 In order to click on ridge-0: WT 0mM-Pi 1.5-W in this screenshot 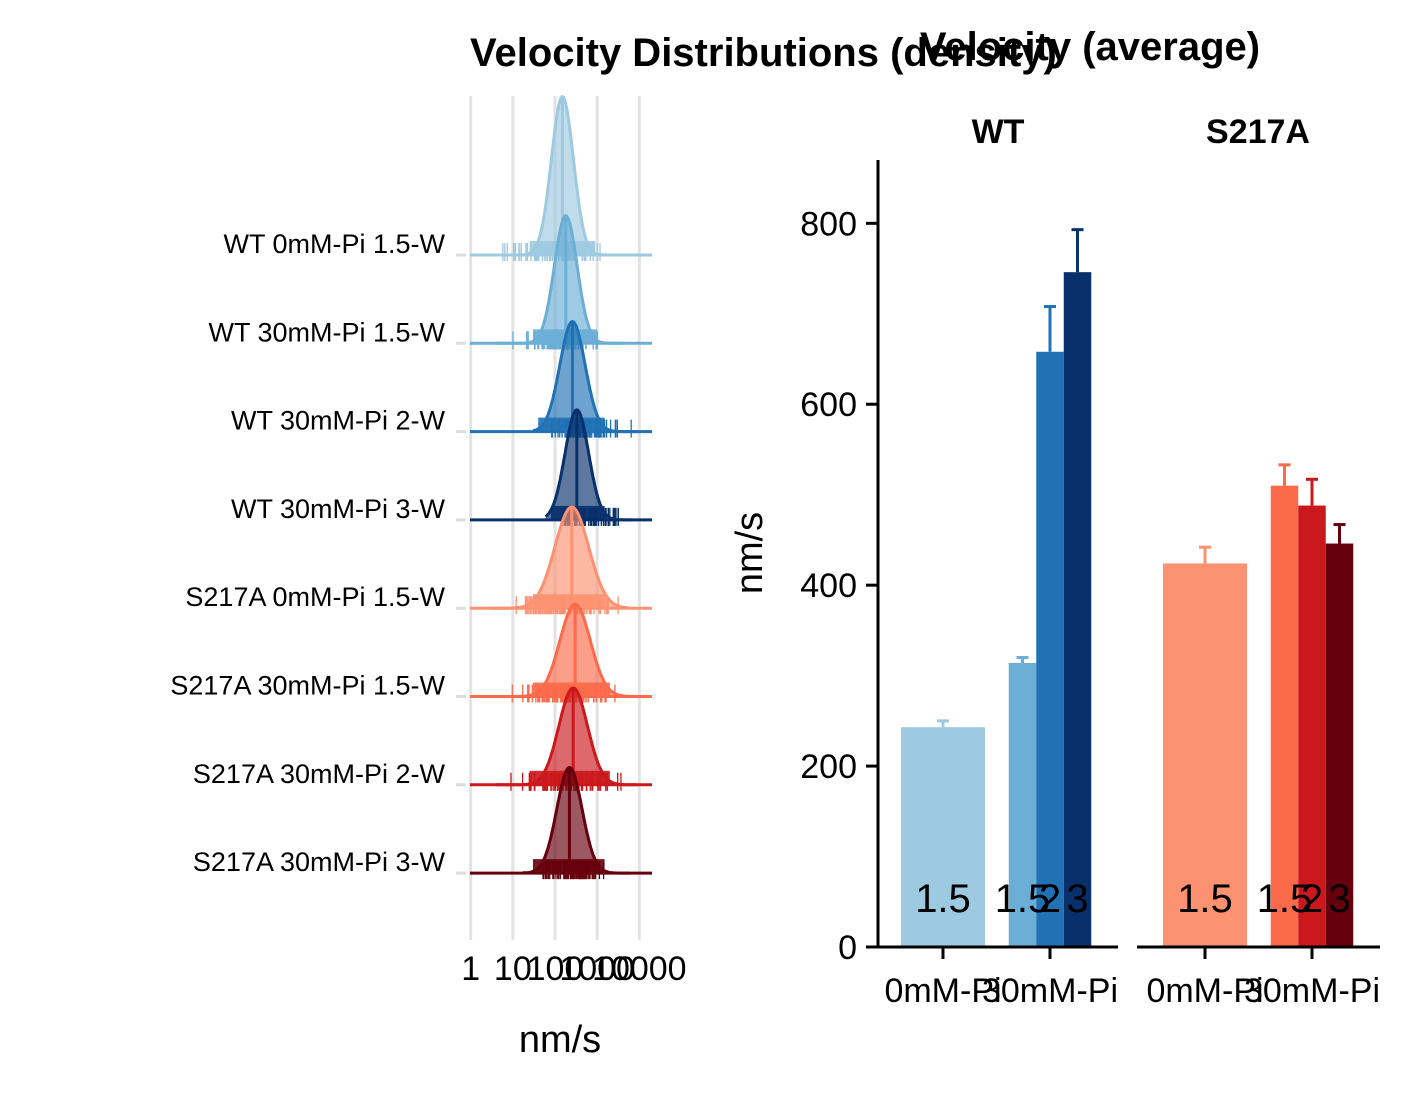, I will do `click(438, 177)`.